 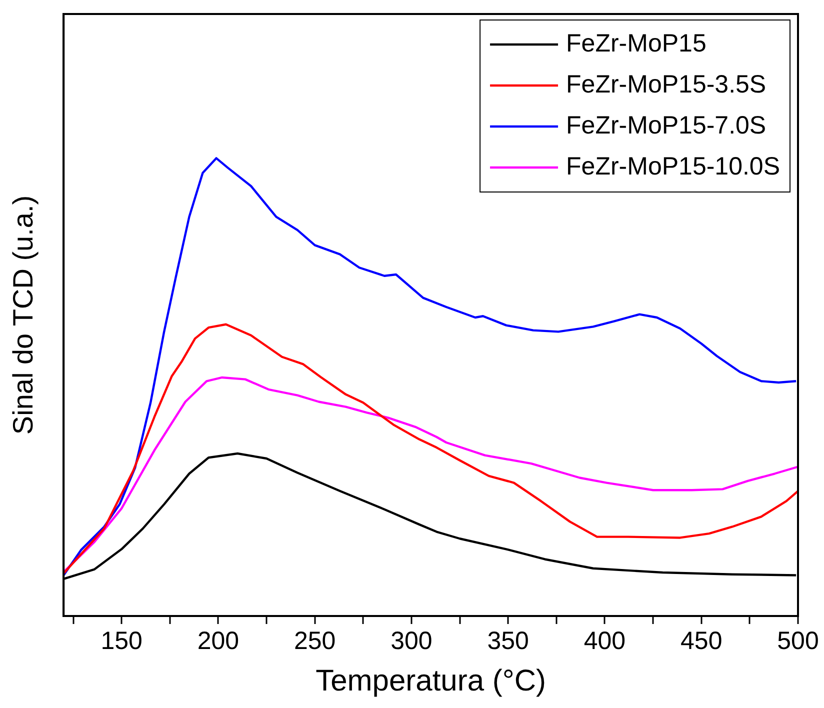 I want to click on legend-label: FeZr-MoP15-7.0S, so click(x=666, y=125).